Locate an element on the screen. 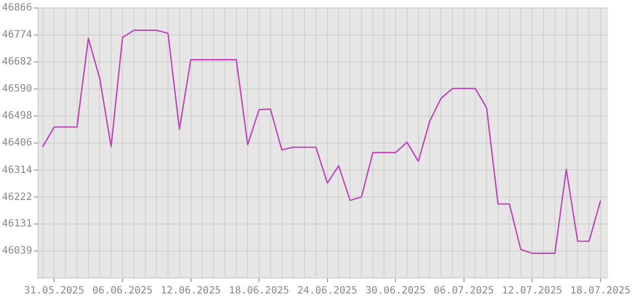 The width and height of the screenshot is (640, 300). x-tick-label: 30.06.2025 is located at coordinates (395, 291).